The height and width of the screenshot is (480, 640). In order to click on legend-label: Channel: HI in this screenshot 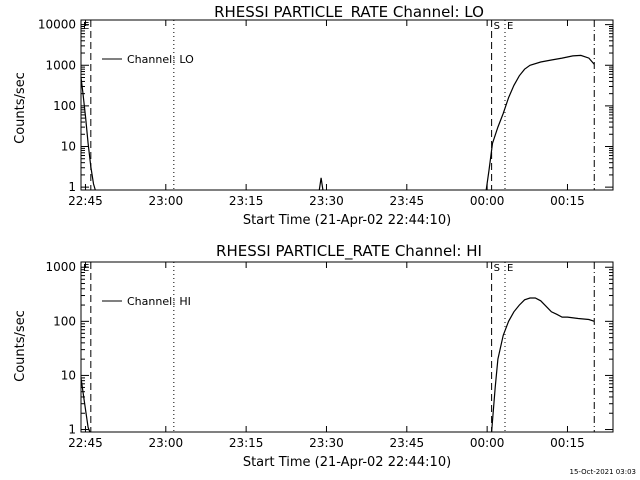, I will do `click(159, 301)`.